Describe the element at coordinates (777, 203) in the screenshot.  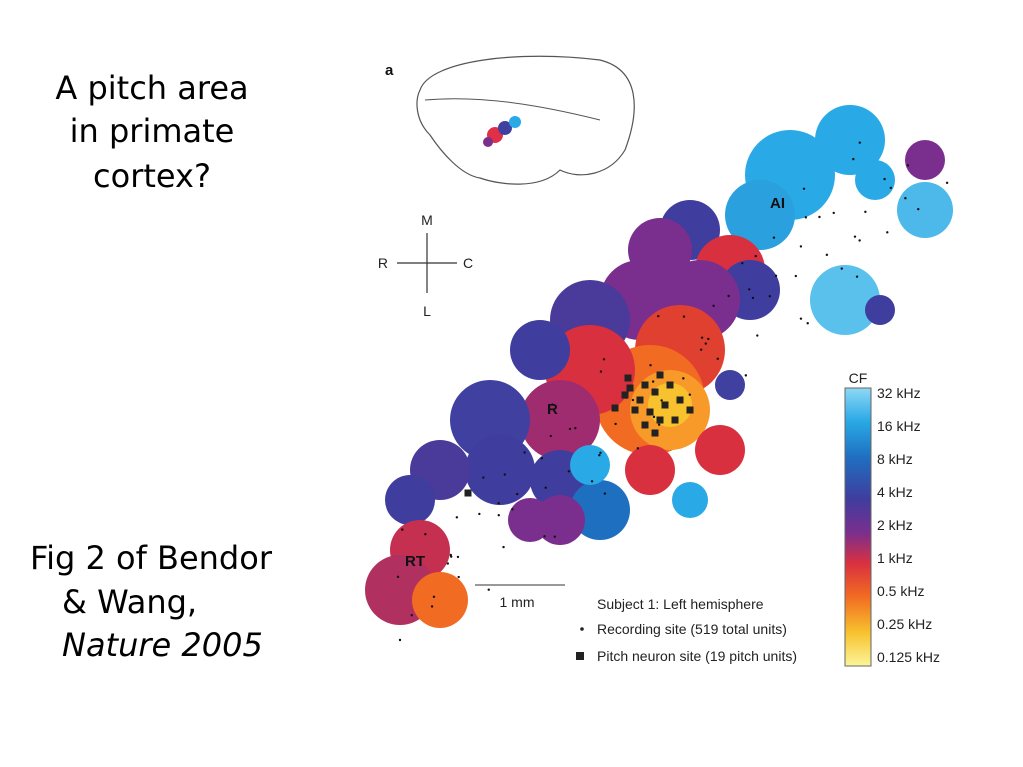
I see `region-label: AI` at that location.